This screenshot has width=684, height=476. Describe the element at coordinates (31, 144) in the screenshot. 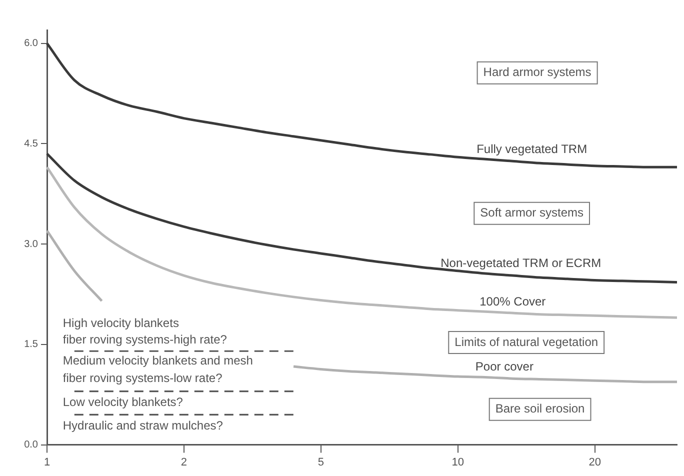

I see `y-tick-label: 4.5` at that location.